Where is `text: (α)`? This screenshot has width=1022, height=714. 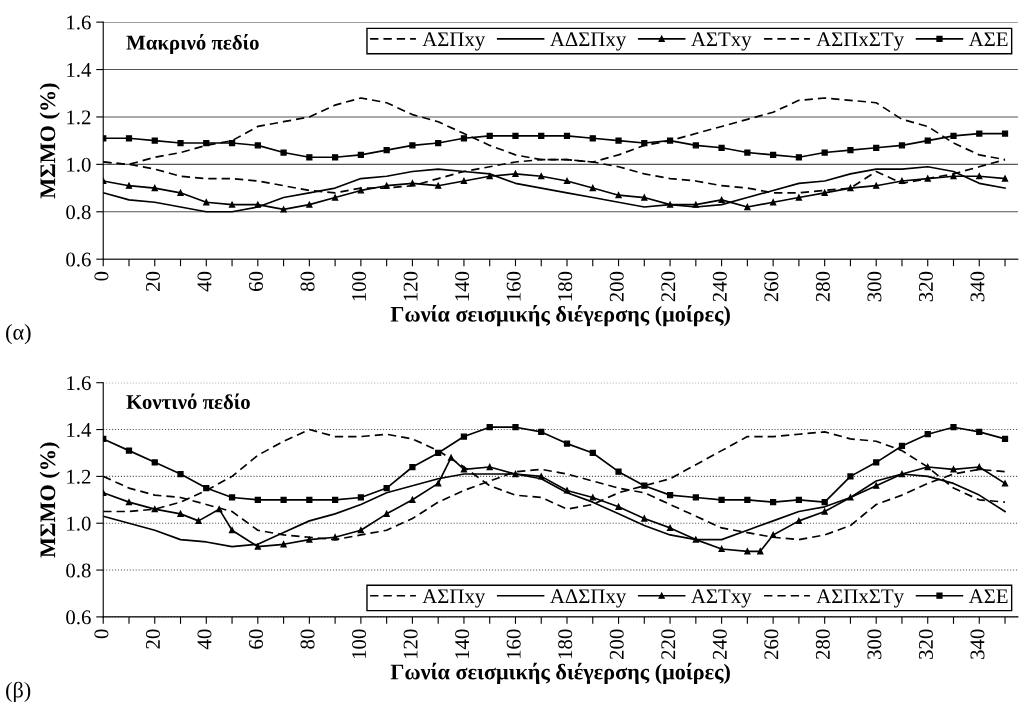 text: (α) is located at coordinates (18, 334).